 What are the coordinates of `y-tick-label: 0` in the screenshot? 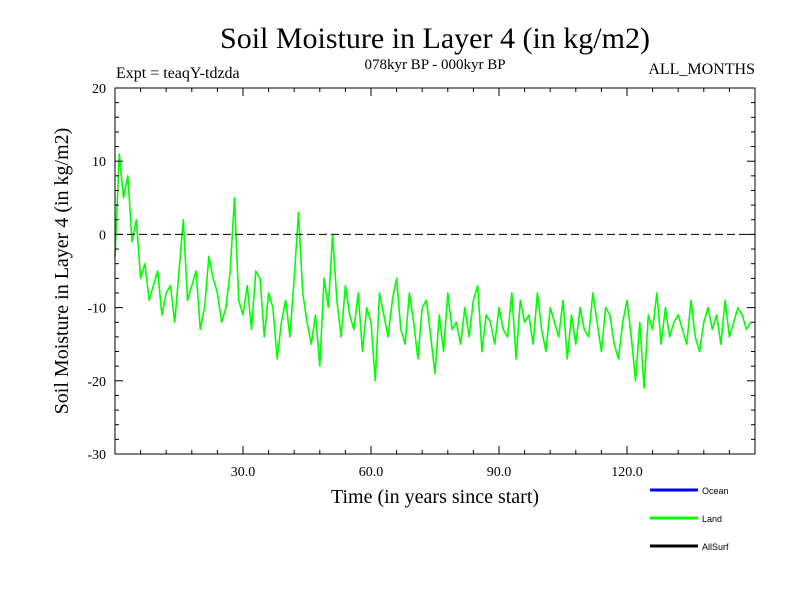 It's located at (102, 235).